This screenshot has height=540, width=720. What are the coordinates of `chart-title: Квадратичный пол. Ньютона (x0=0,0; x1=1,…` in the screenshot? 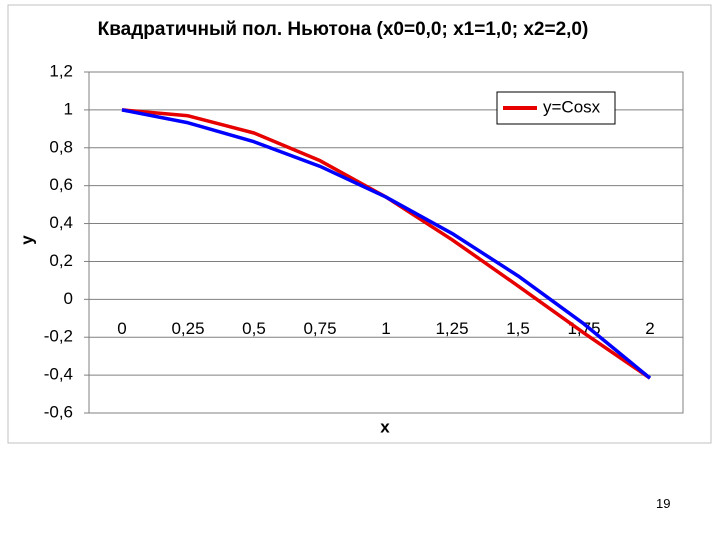 It's located at (343, 29).